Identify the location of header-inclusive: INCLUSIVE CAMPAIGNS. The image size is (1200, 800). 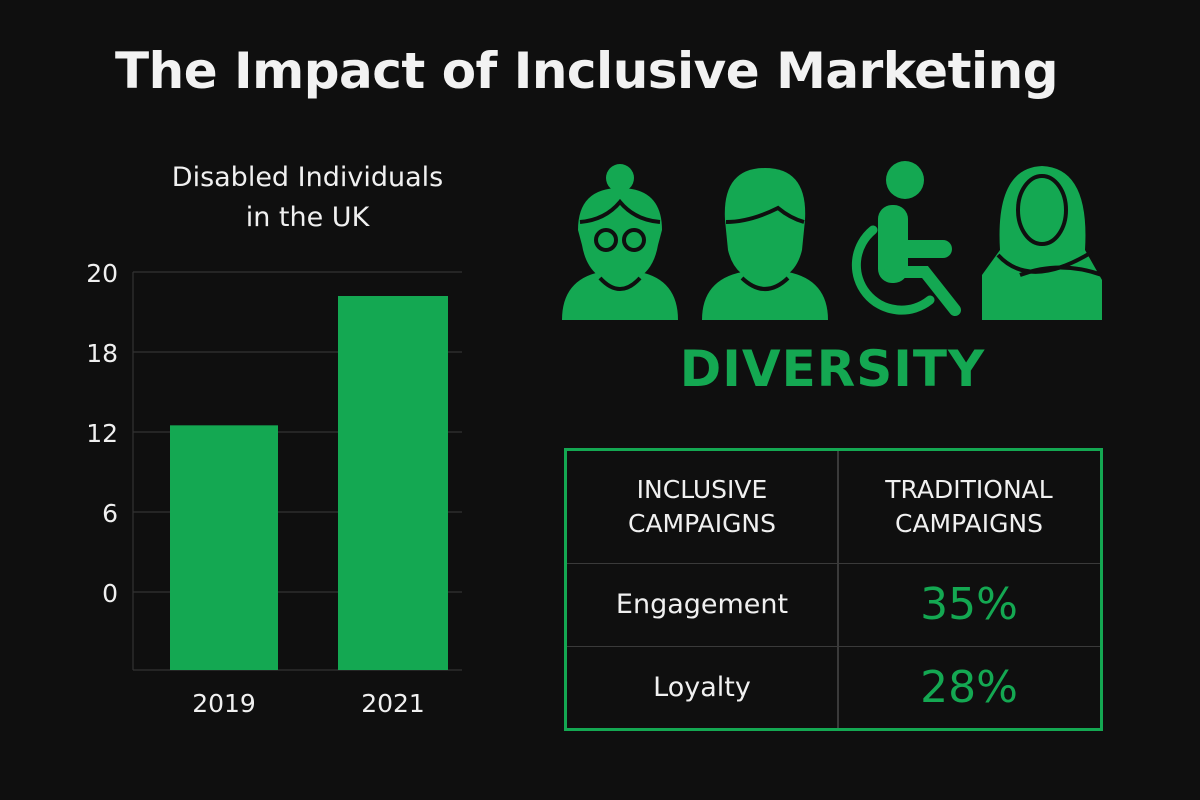
(702, 506).